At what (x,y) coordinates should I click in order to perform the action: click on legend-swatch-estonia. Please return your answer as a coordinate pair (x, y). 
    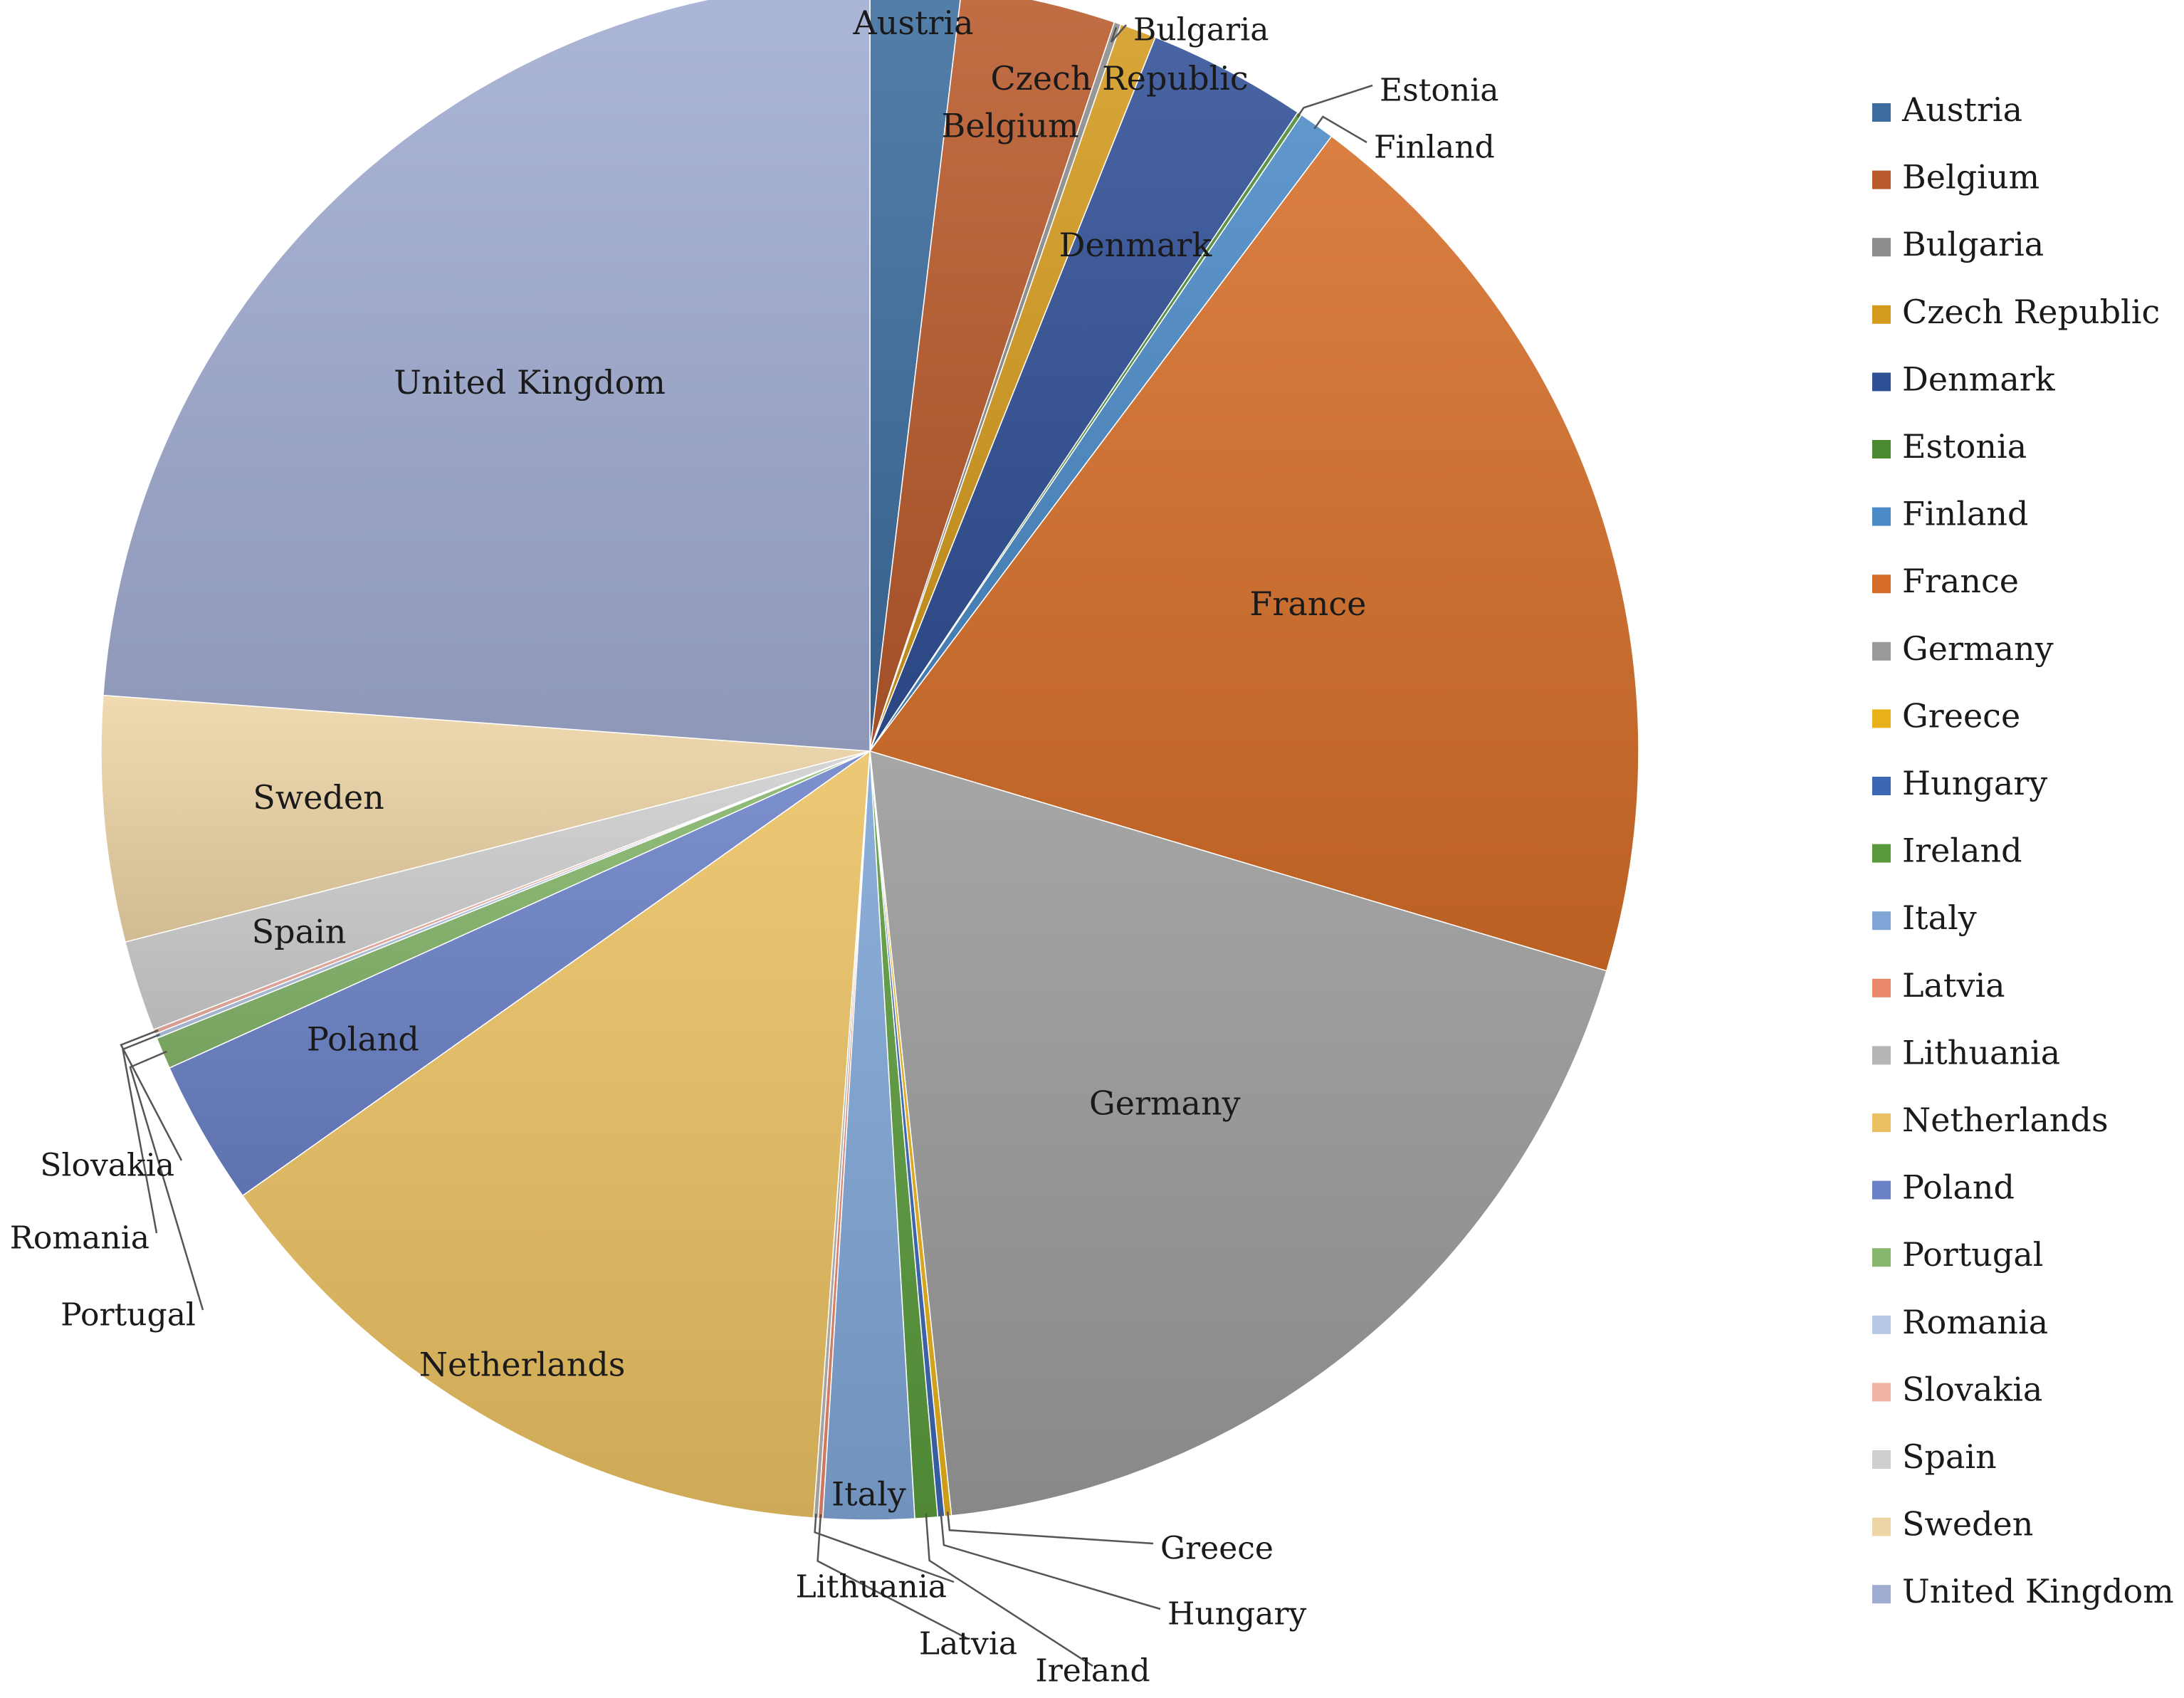
    Looking at the image, I should click on (1881, 449).